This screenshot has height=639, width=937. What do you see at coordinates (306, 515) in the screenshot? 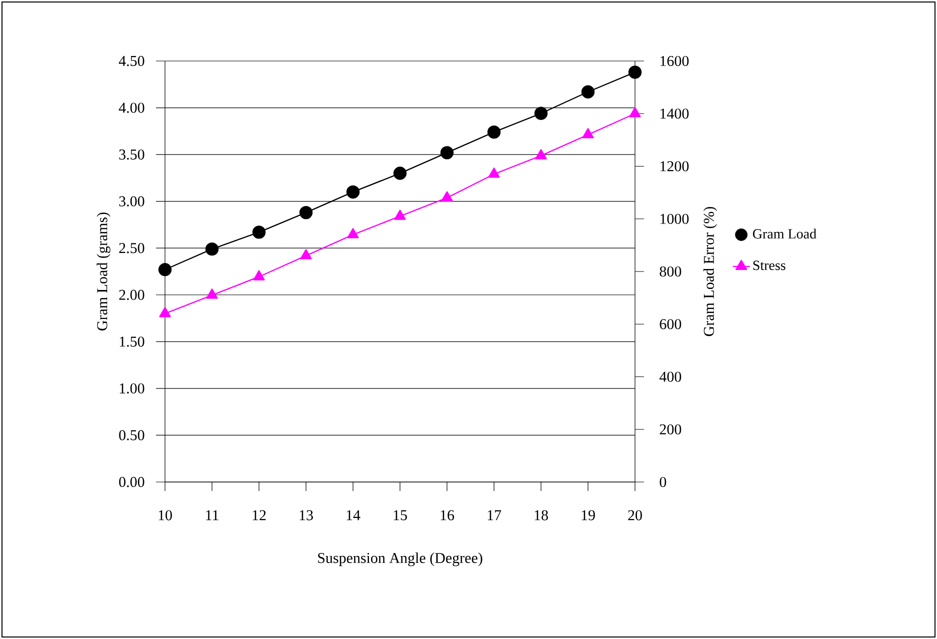
I see `x-tick-label: 13` at bounding box center [306, 515].